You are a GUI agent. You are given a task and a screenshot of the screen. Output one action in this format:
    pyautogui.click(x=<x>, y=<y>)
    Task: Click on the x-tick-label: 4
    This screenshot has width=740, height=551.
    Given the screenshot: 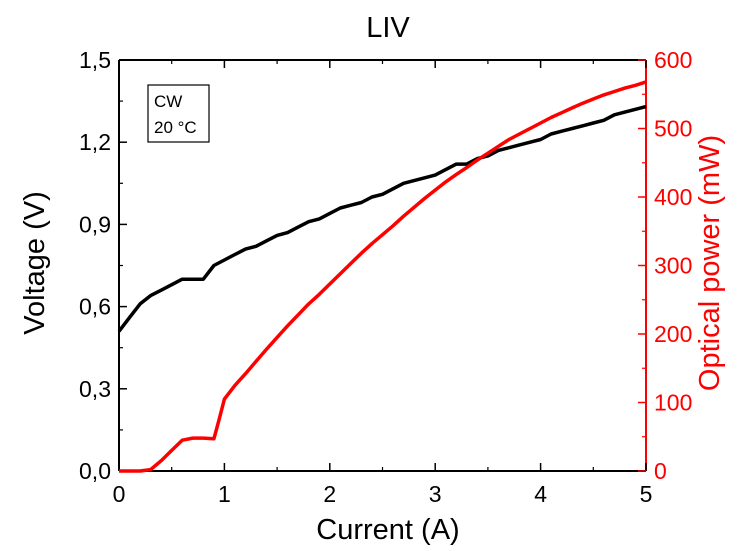 What is the action you would take?
    pyautogui.click(x=540, y=494)
    